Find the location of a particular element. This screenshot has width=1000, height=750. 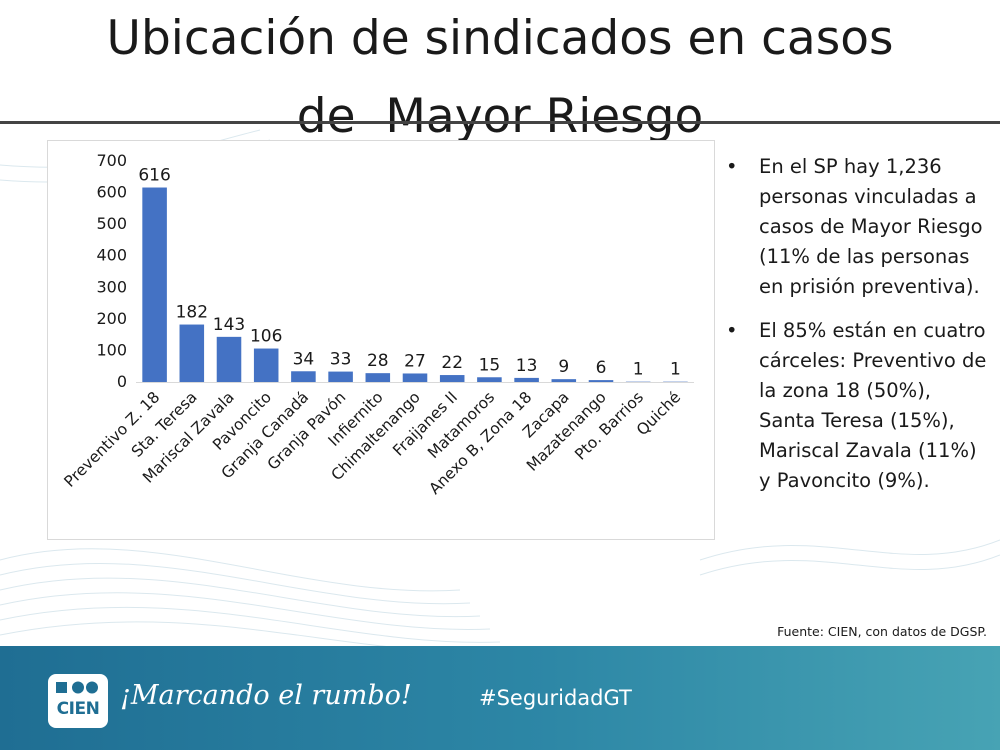

y-tick-label: 200 is located at coordinates (111, 318).